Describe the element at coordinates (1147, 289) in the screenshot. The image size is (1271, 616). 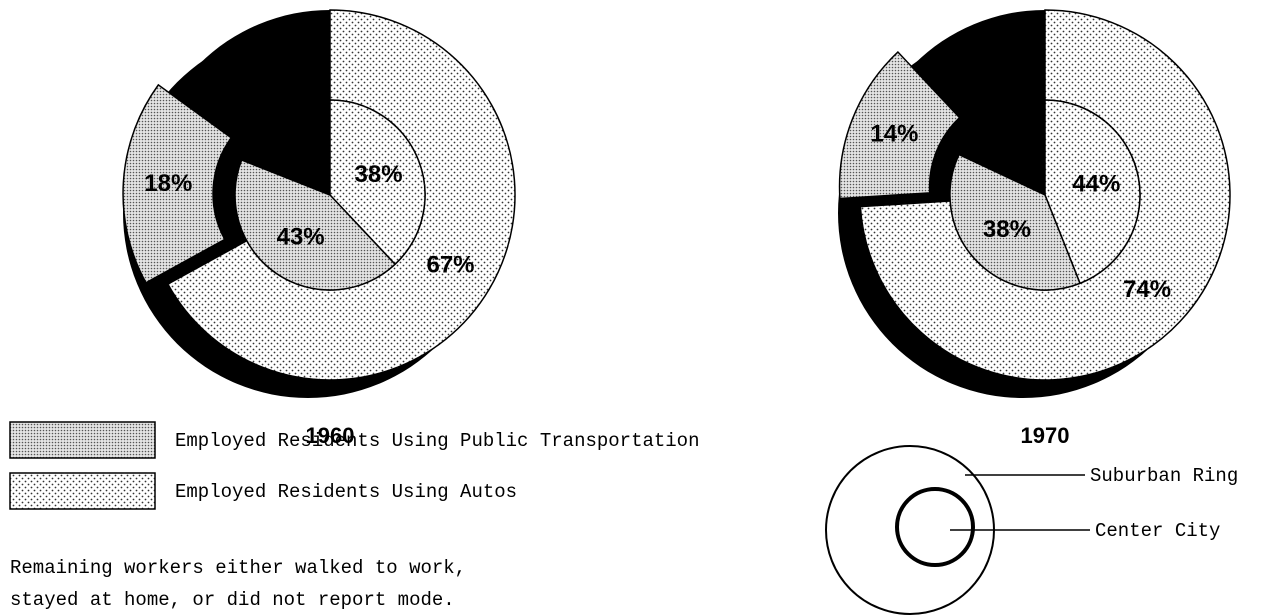
I see `wedge-label: 74%` at that location.